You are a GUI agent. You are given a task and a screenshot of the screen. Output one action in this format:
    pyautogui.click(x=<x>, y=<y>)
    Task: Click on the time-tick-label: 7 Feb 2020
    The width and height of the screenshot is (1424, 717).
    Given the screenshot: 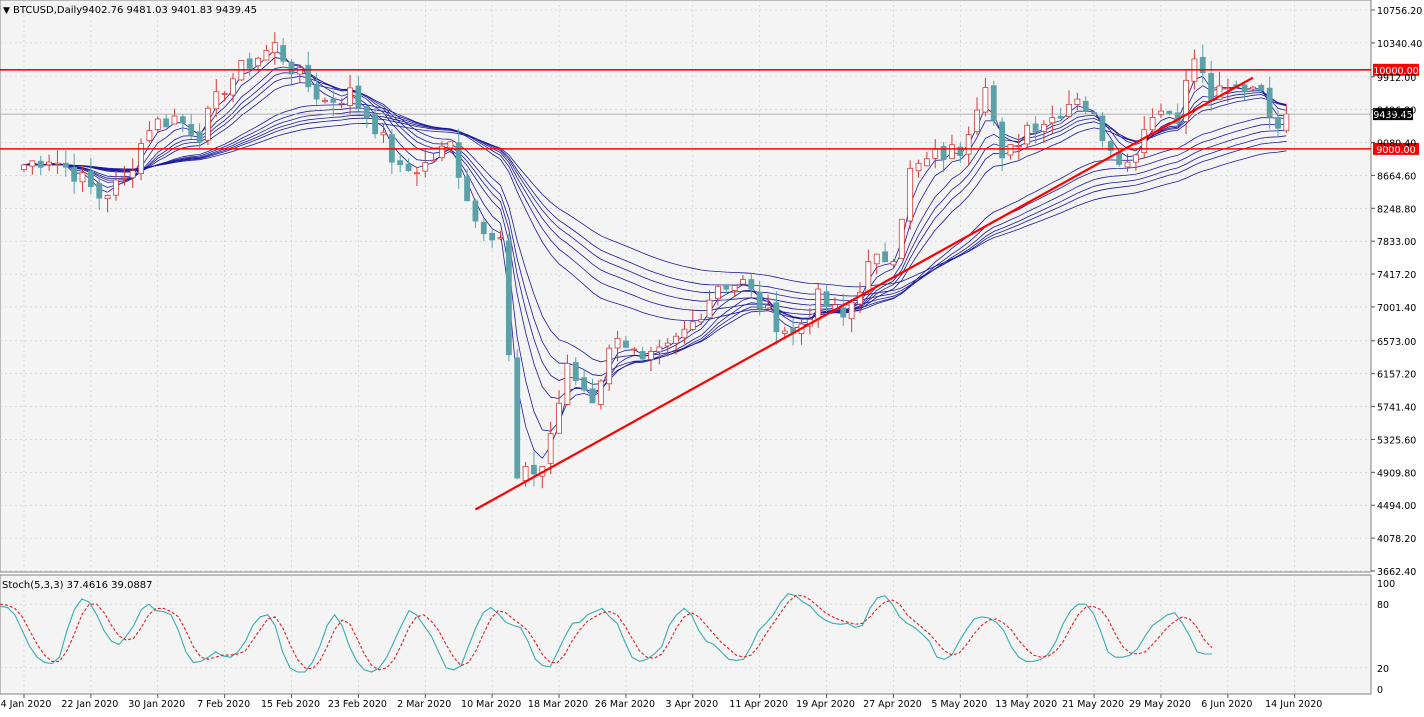 What is the action you would take?
    pyautogui.click(x=223, y=704)
    